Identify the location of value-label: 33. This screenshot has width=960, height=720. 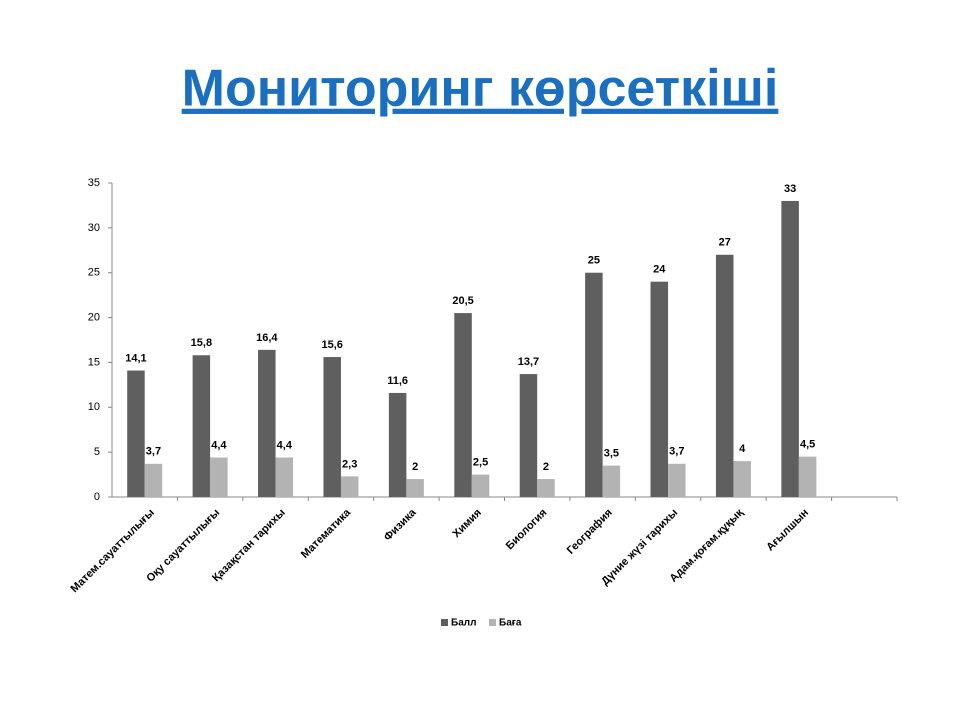
(790, 189).